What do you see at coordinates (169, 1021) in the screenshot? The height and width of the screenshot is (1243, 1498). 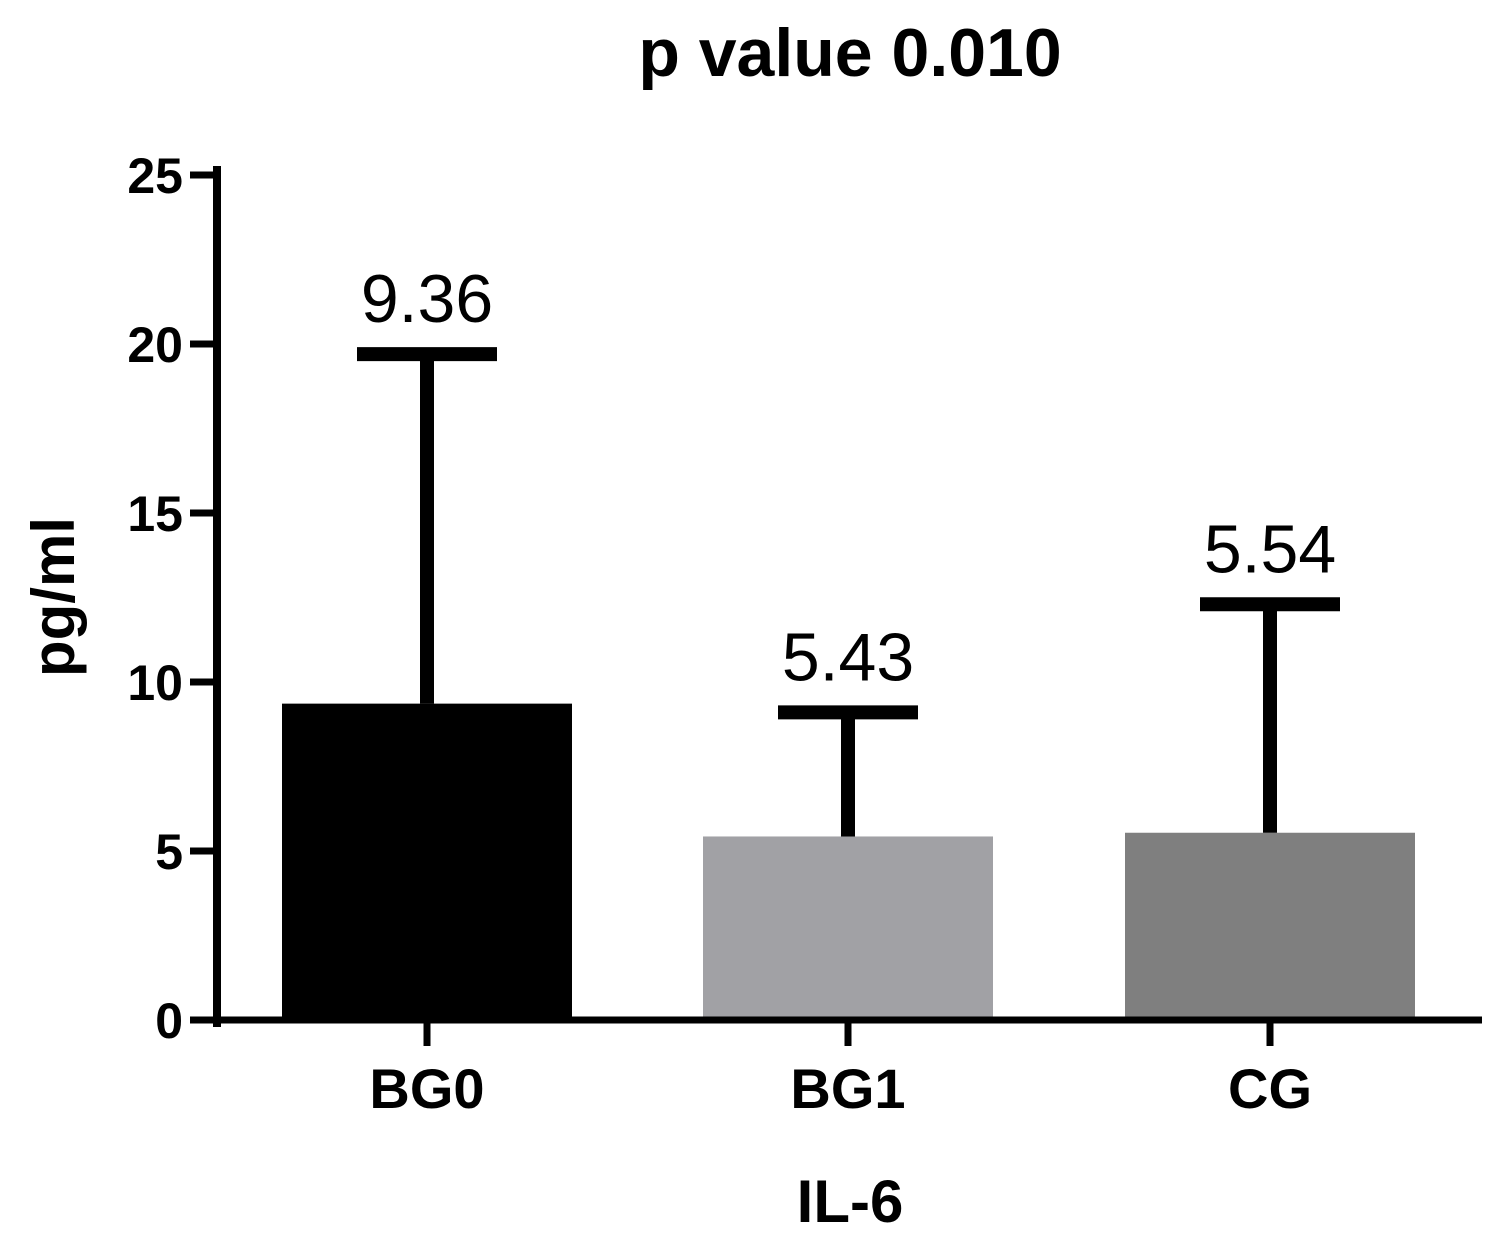 I see `y-tick-label: 0` at bounding box center [169, 1021].